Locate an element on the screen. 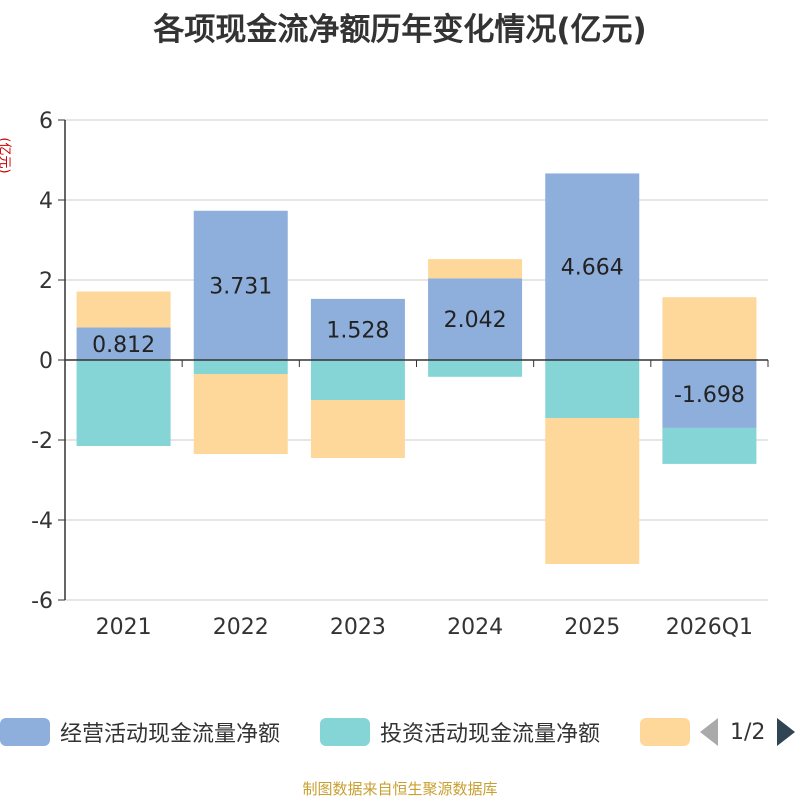 This screenshot has width=800, height=800. bar-series2-2024 is located at coordinates (475, 269).